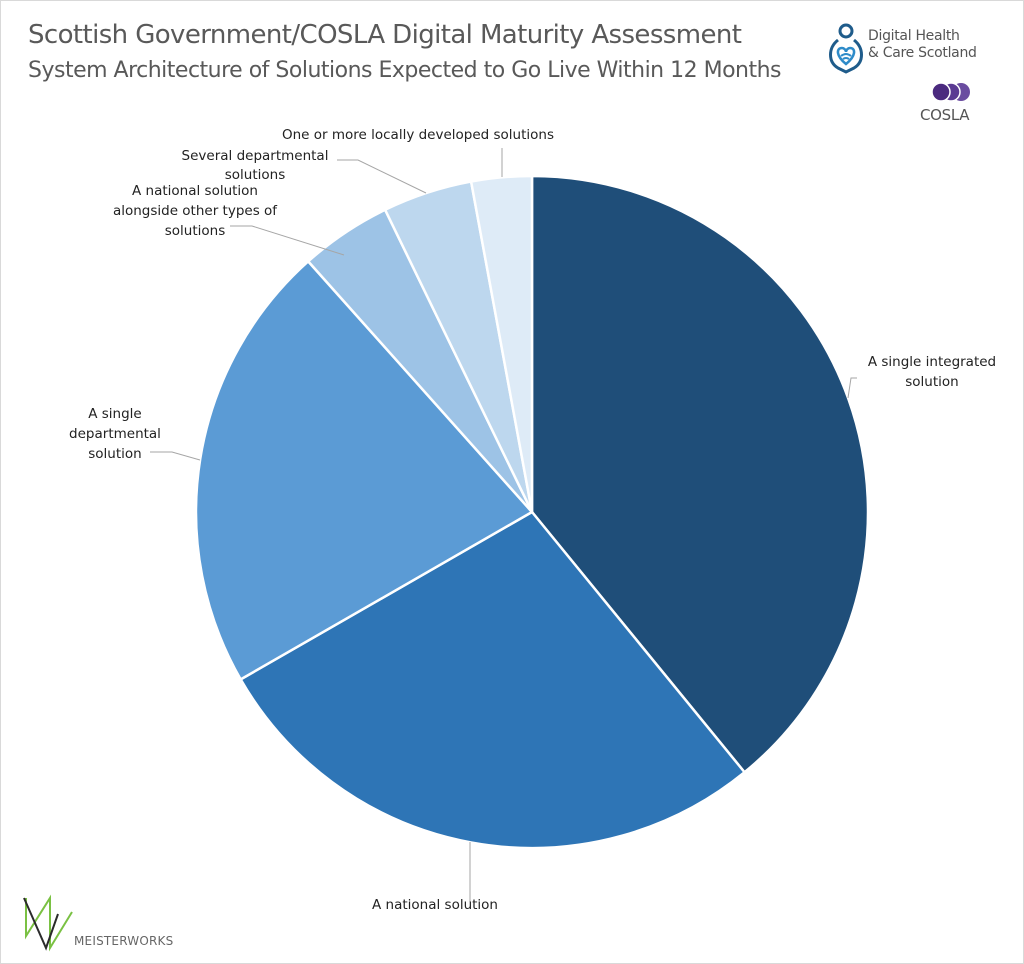 This screenshot has height=964, width=1024. I want to click on label-line: A single integrated, so click(932, 362).